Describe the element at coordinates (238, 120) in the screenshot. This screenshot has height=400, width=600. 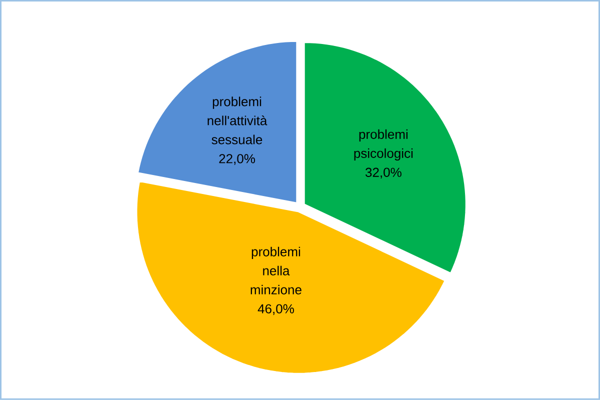
I see `slice-label: problemi nell'attività sessuale` at that location.